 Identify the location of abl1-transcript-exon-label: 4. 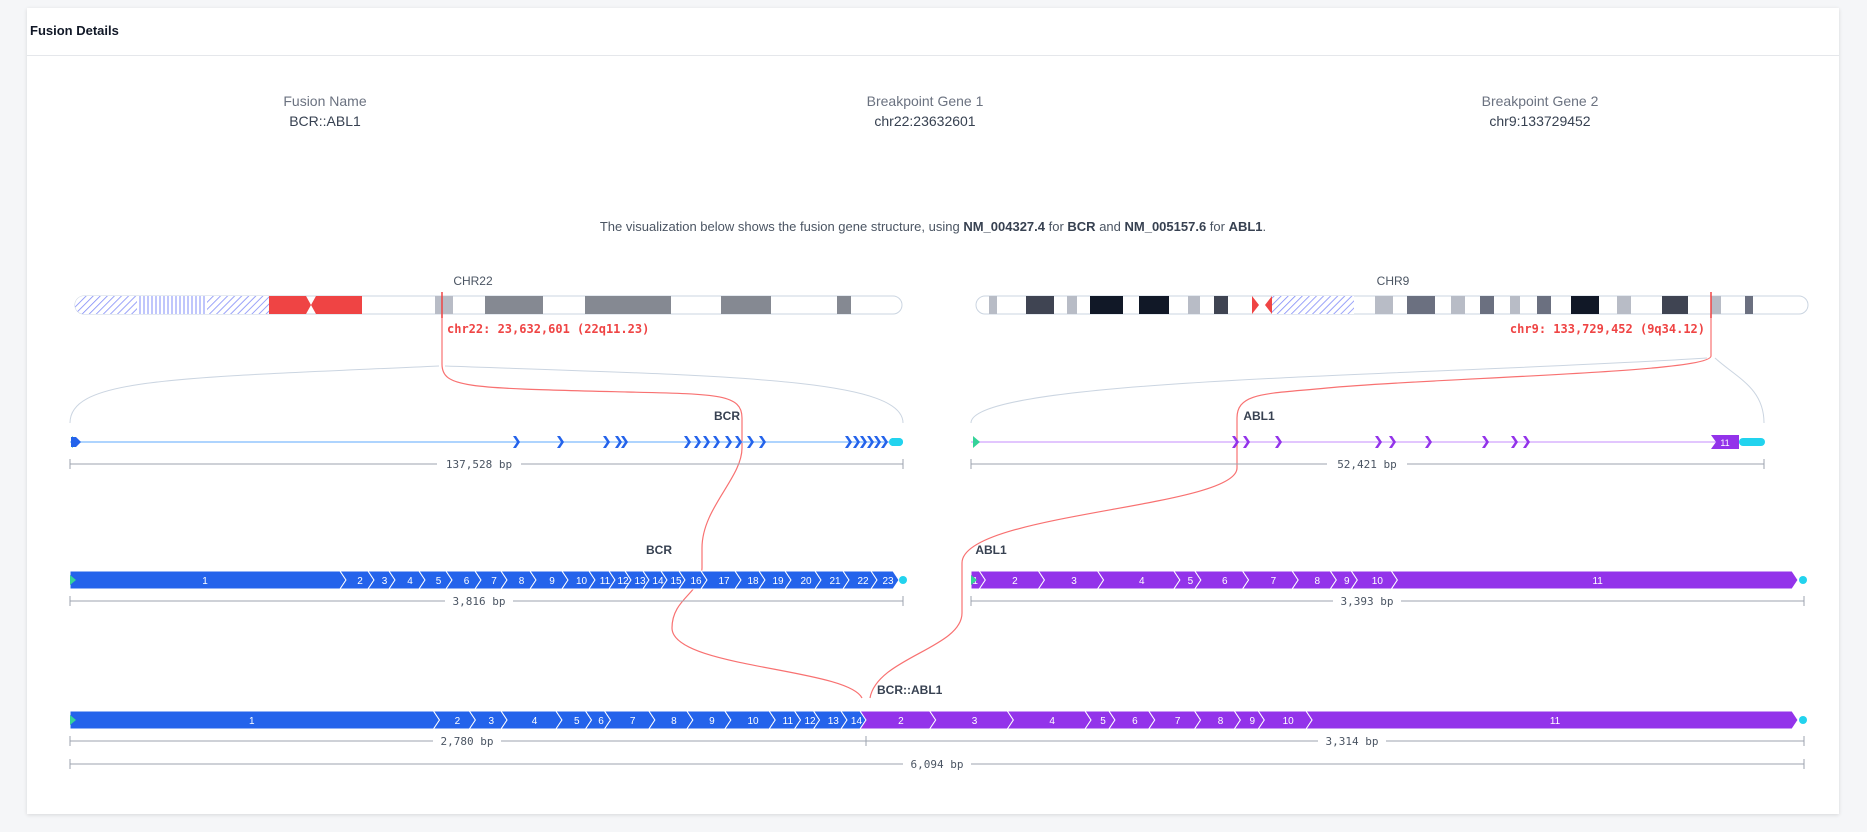
(1142, 581).